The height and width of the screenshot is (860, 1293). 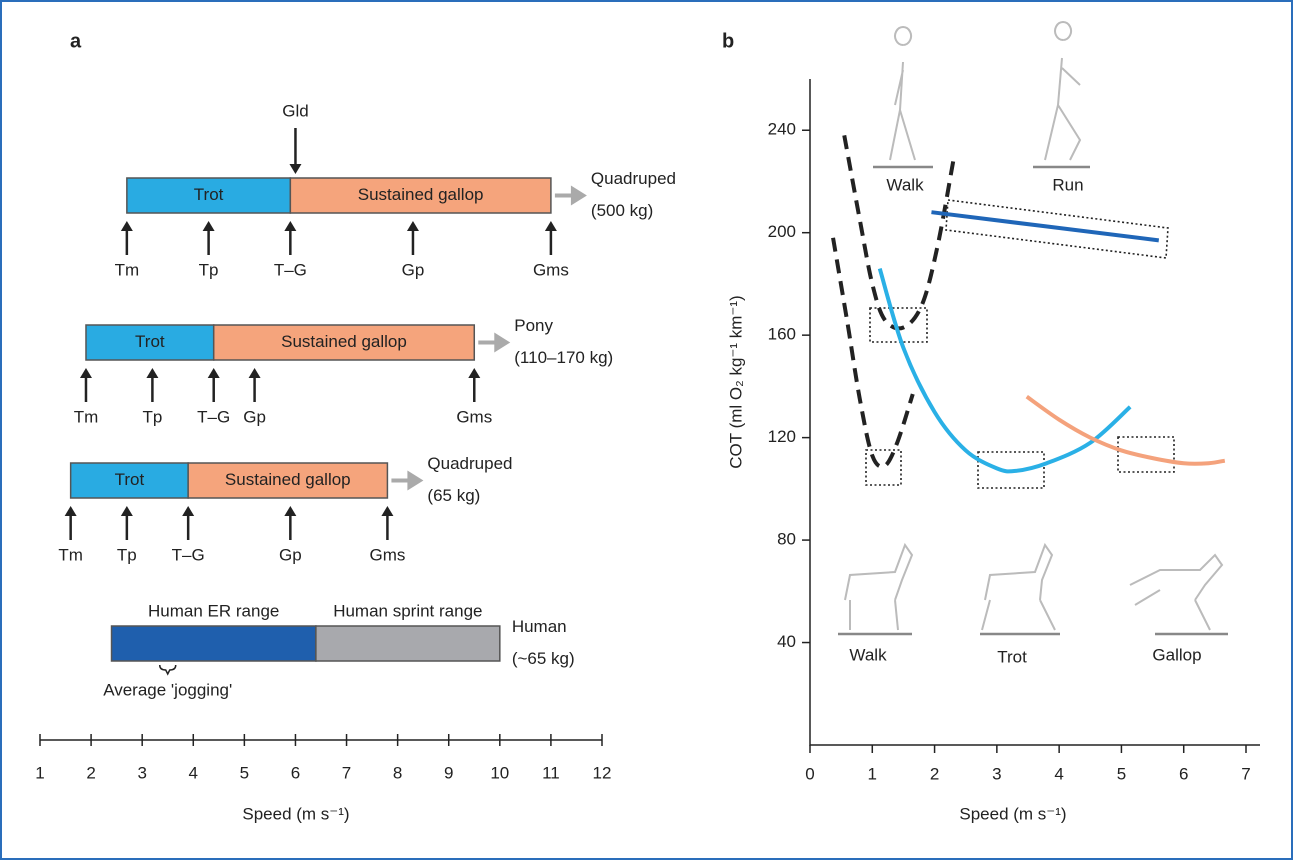 I want to click on image-label: Gallop, so click(x=1176, y=654).